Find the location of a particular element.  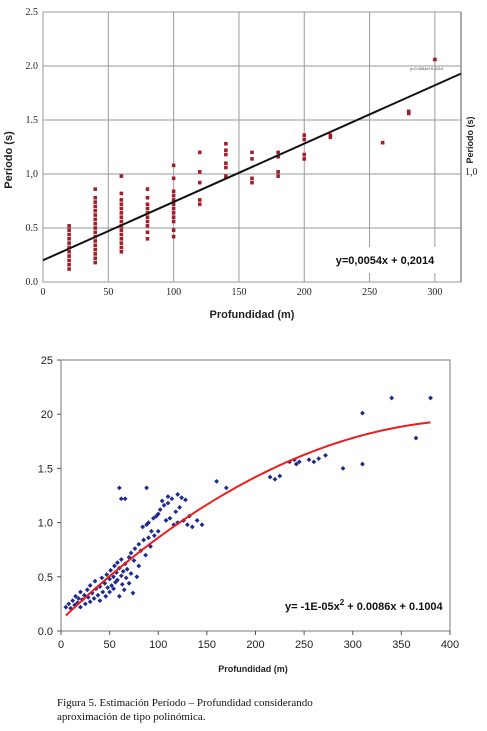

linear-x-tick-label: 200 is located at coordinates (304, 292).